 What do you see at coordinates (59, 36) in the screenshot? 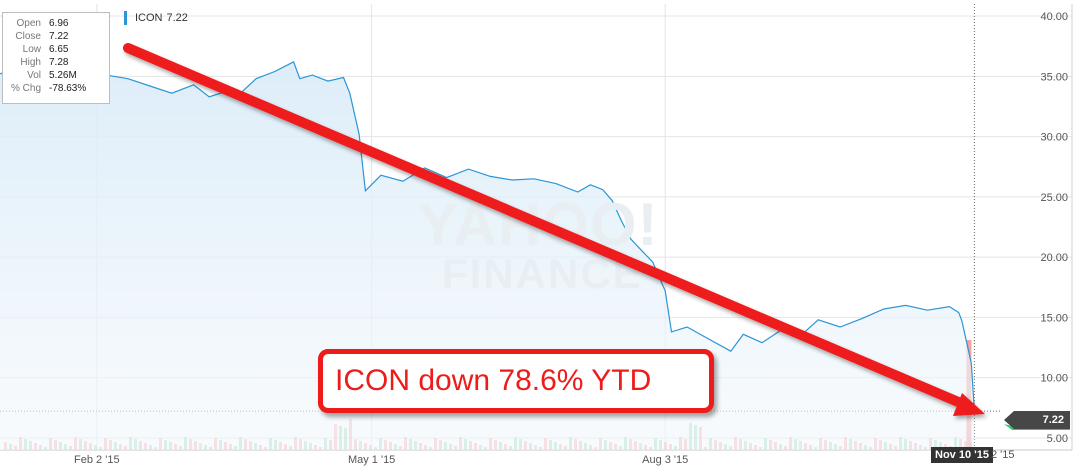
I see `ohlc-value: 7.22` at bounding box center [59, 36].